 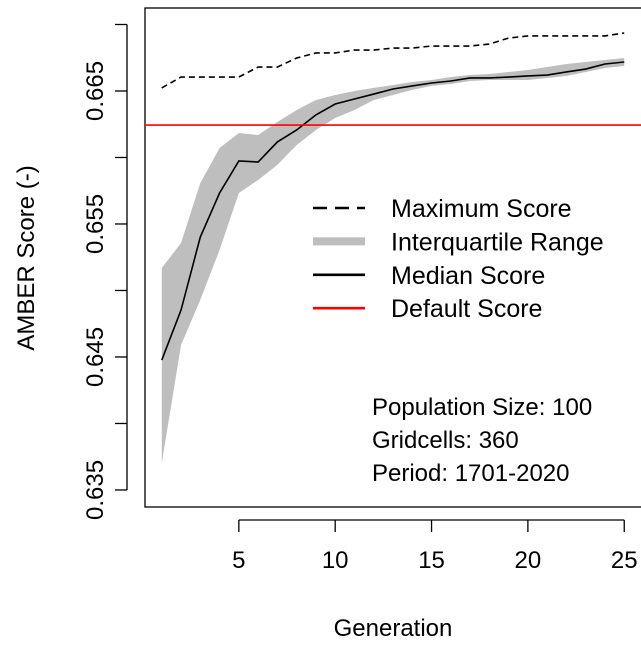 What do you see at coordinates (624, 560) in the screenshot?
I see `x-tick-label: 25` at bounding box center [624, 560].